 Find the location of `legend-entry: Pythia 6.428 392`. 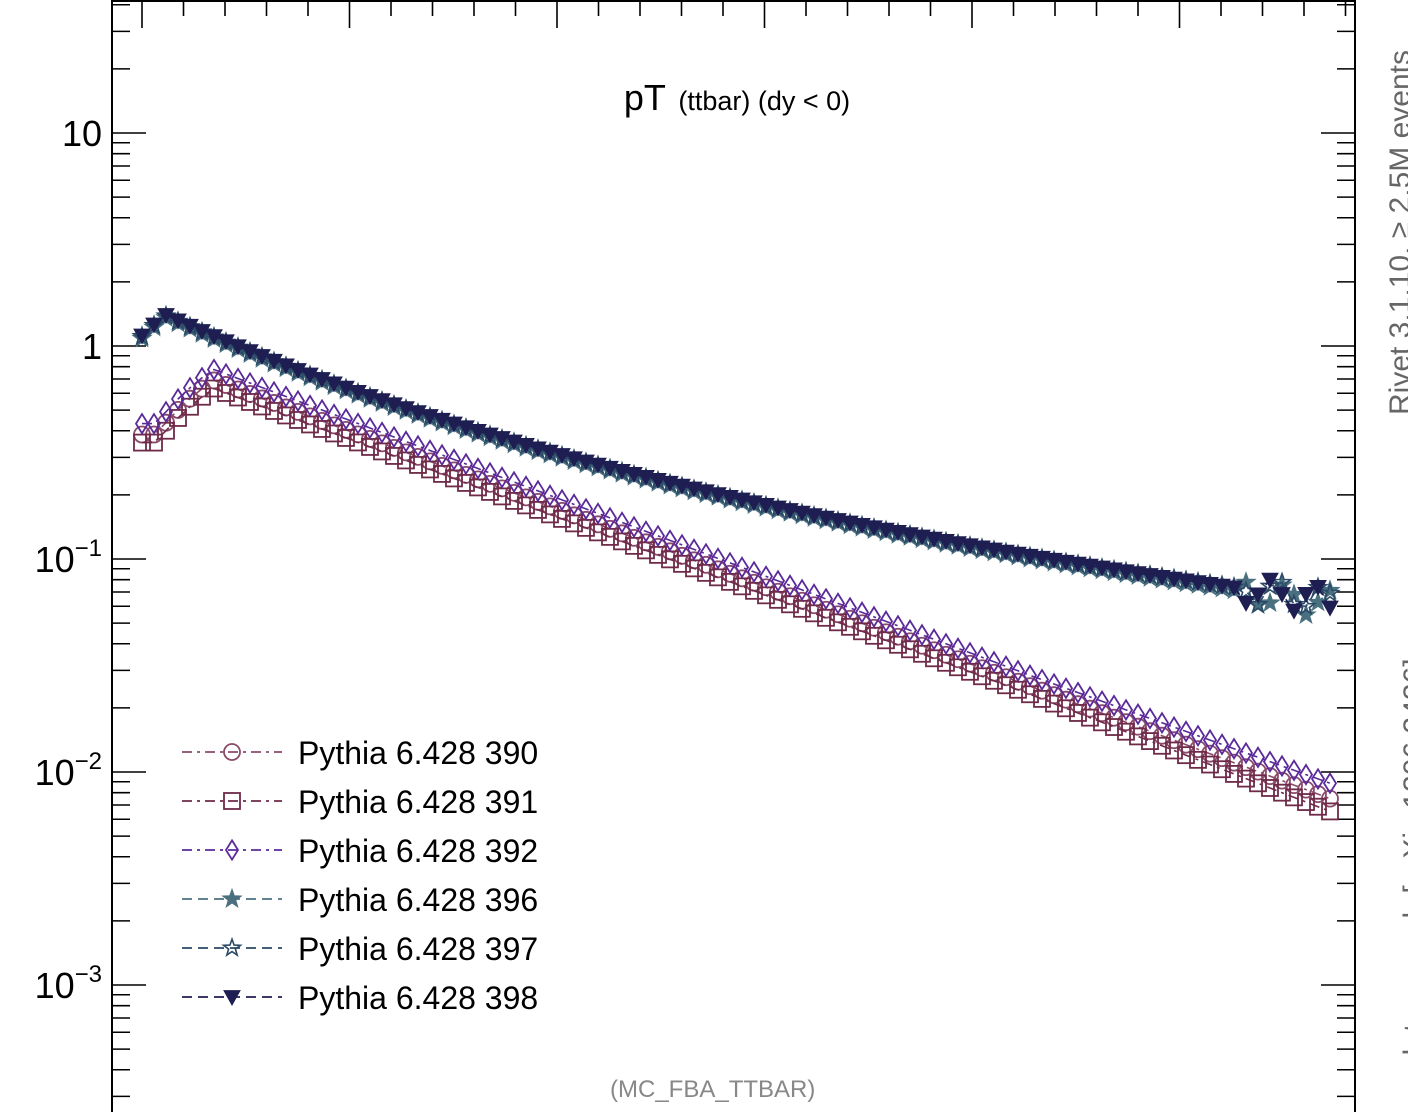

legend-entry: Pythia 6.428 392 is located at coordinates (360, 851).